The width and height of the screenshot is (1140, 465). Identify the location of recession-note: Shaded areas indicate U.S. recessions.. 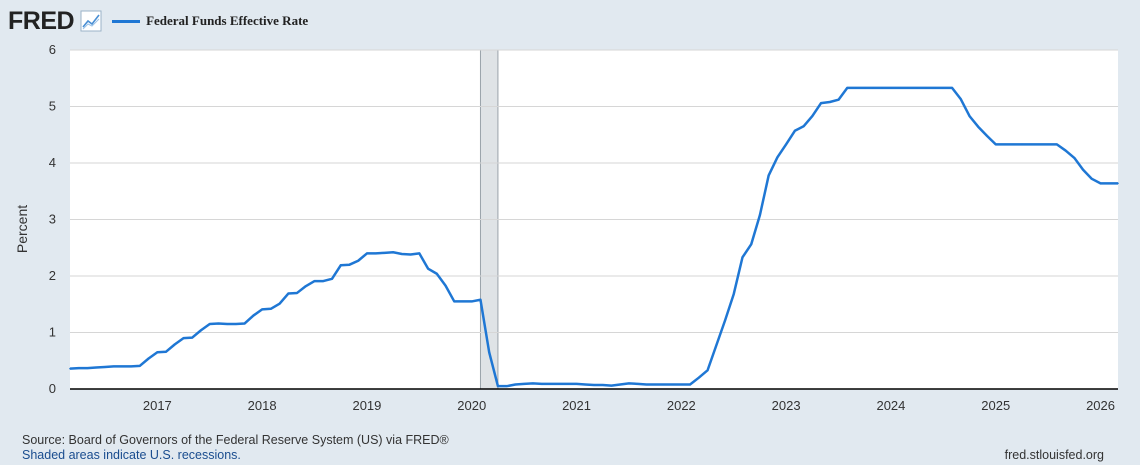
(131, 455).